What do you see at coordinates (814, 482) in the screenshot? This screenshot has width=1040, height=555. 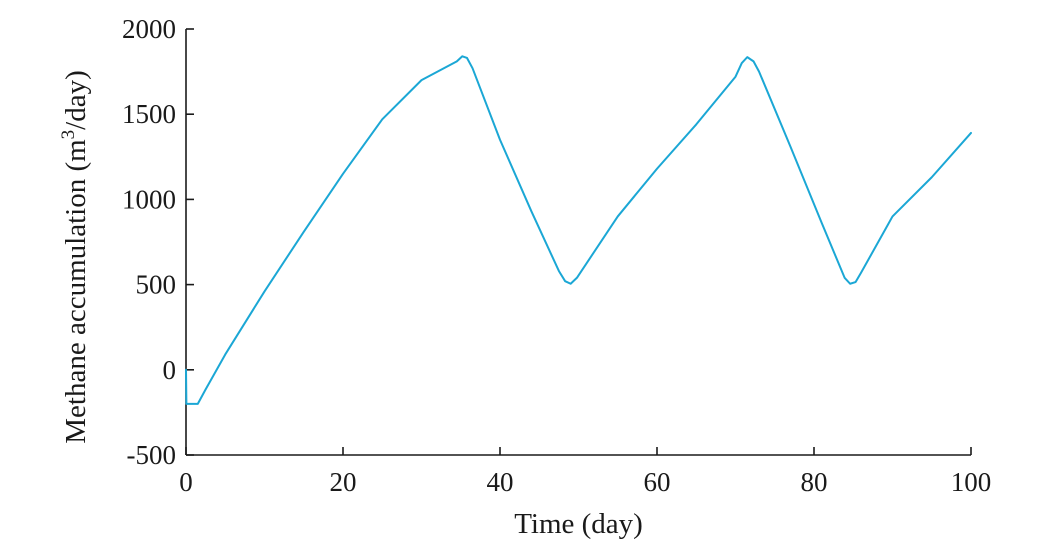 I see `x-tick-label: 80` at bounding box center [814, 482].